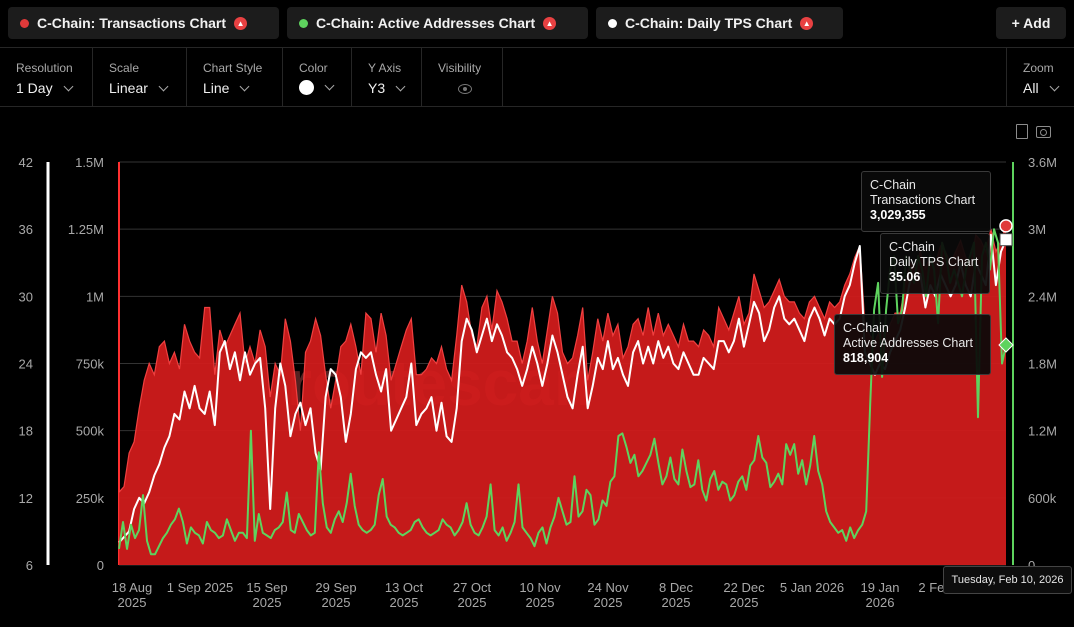 The image size is (1074, 627). I want to click on color-swatch, so click(306, 87).